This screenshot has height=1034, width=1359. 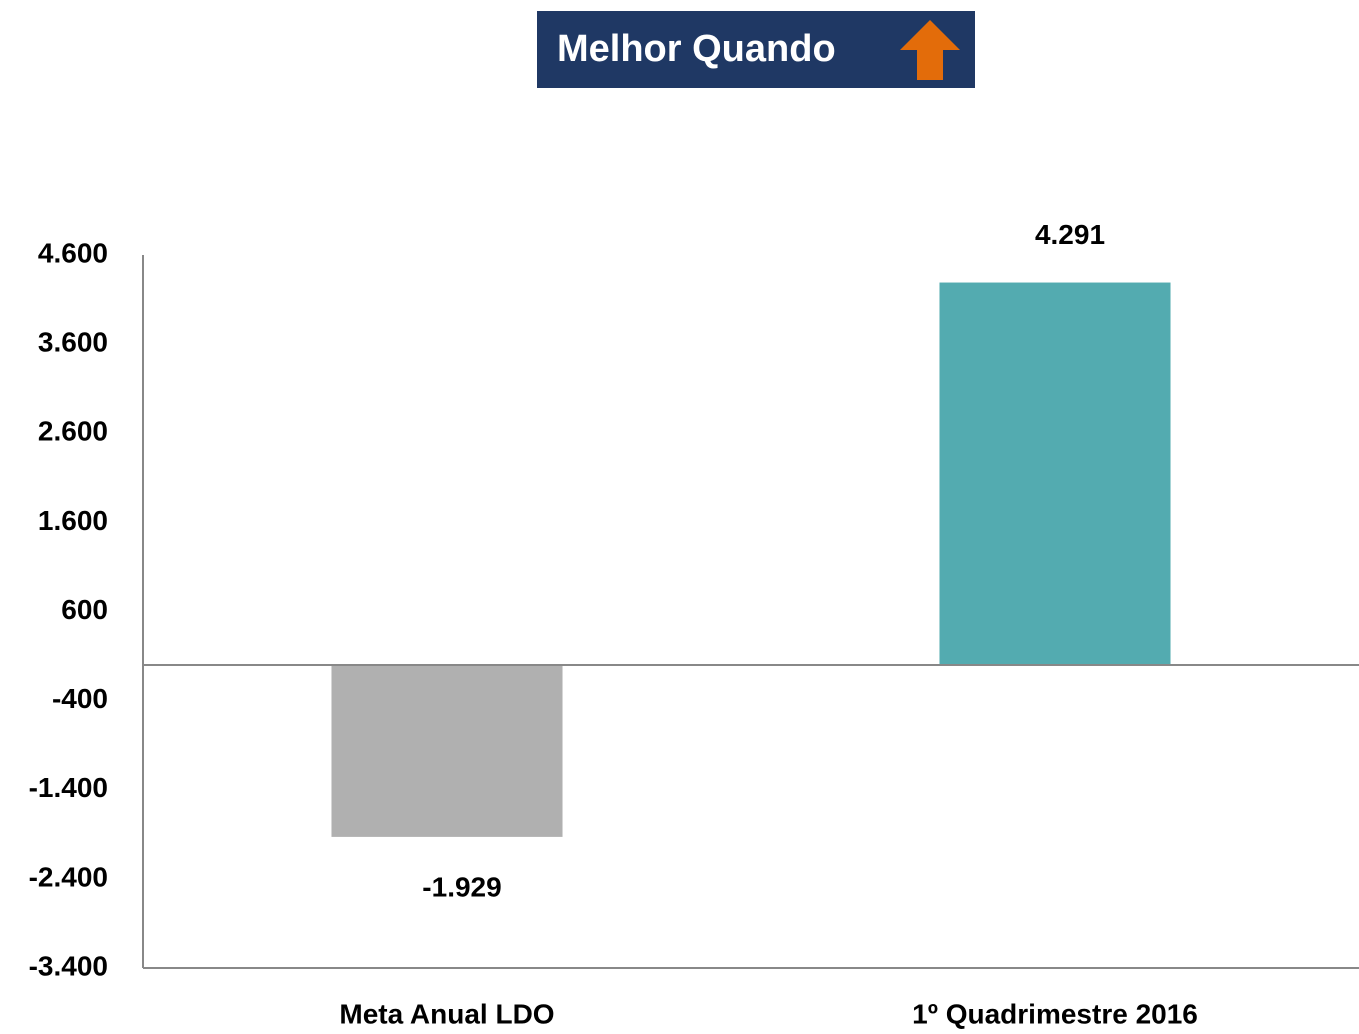 What do you see at coordinates (461, 886) in the screenshot?
I see `value-label: -1.929` at bounding box center [461, 886].